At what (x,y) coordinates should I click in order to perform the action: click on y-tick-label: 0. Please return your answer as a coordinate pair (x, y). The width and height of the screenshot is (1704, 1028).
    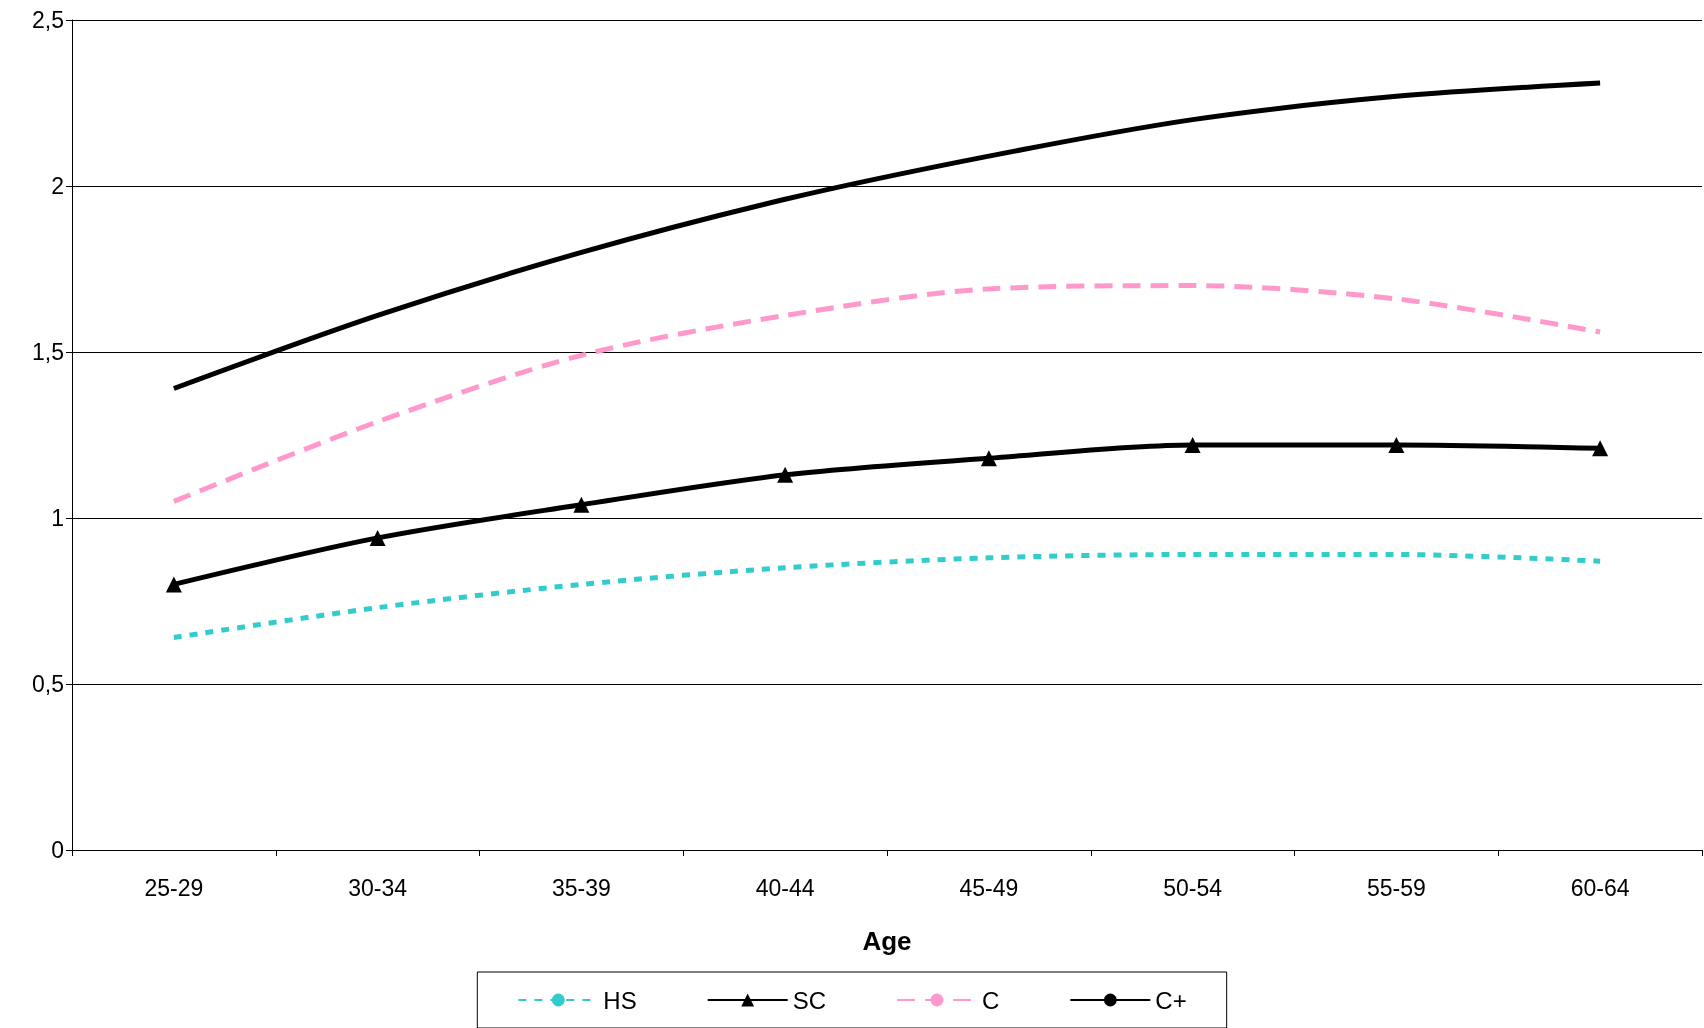
    Looking at the image, I should click on (57, 850).